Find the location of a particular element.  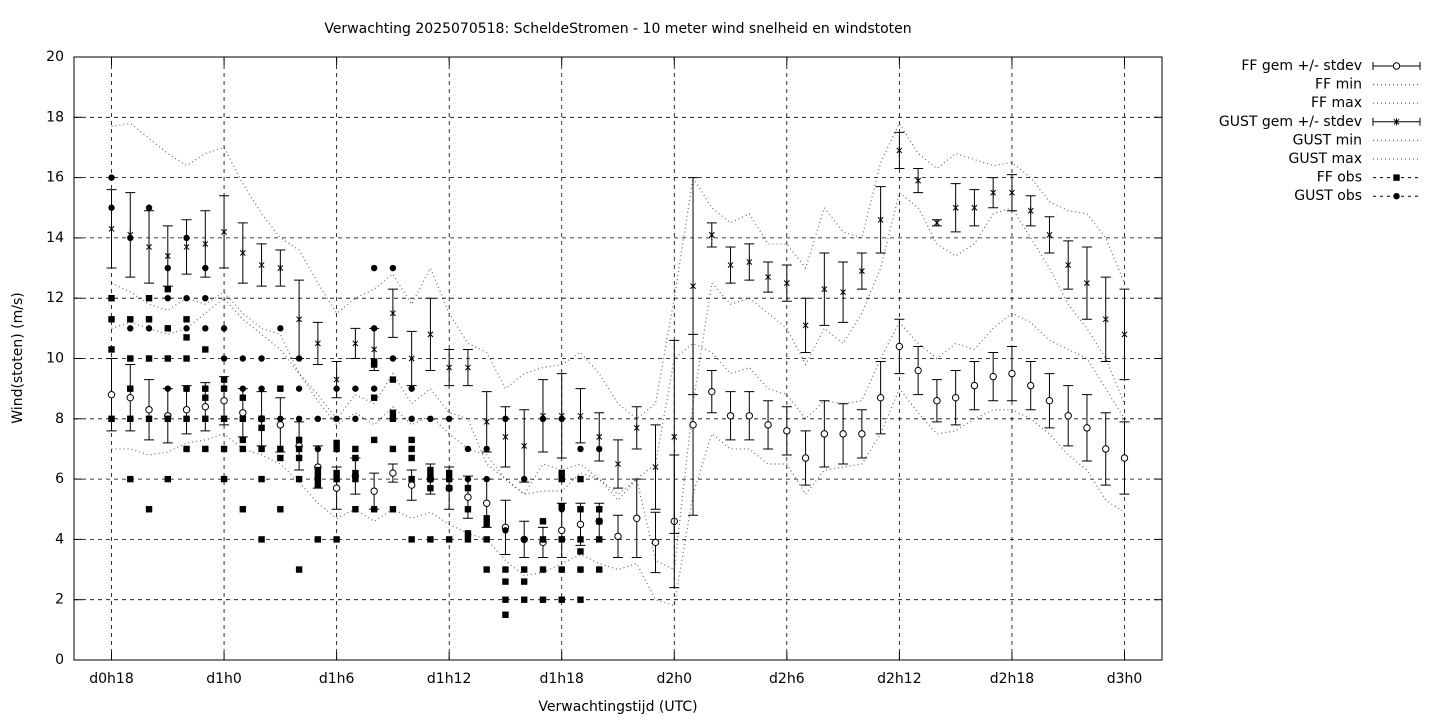

y-tick-label: 2 is located at coordinates (59, 600).